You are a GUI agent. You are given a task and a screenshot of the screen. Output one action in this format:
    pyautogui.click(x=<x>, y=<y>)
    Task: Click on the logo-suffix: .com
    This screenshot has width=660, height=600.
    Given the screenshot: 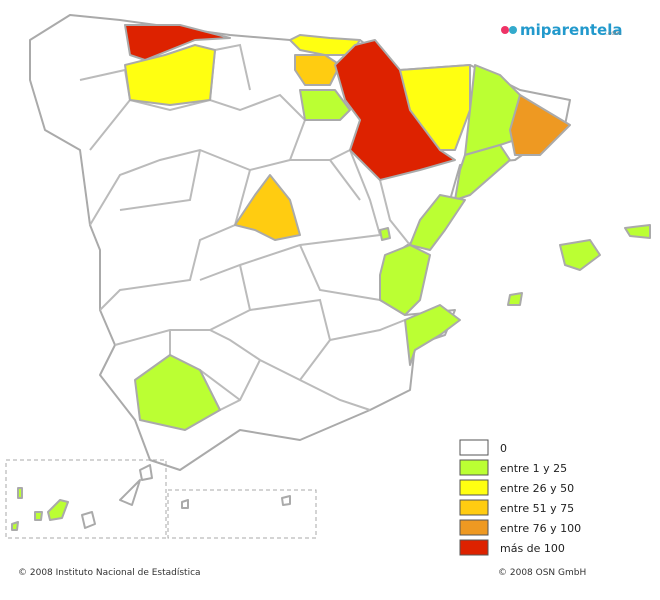 What is the action you would take?
    pyautogui.click(x=613, y=33)
    